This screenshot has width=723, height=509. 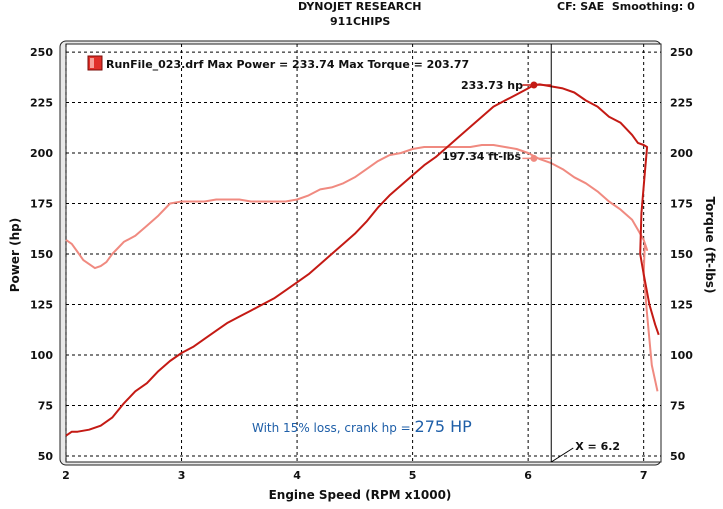 What do you see at coordinates (15, 255) in the screenshot?
I see `y-axis-label-left: Power (hp)` at bounding box center [15, 255].